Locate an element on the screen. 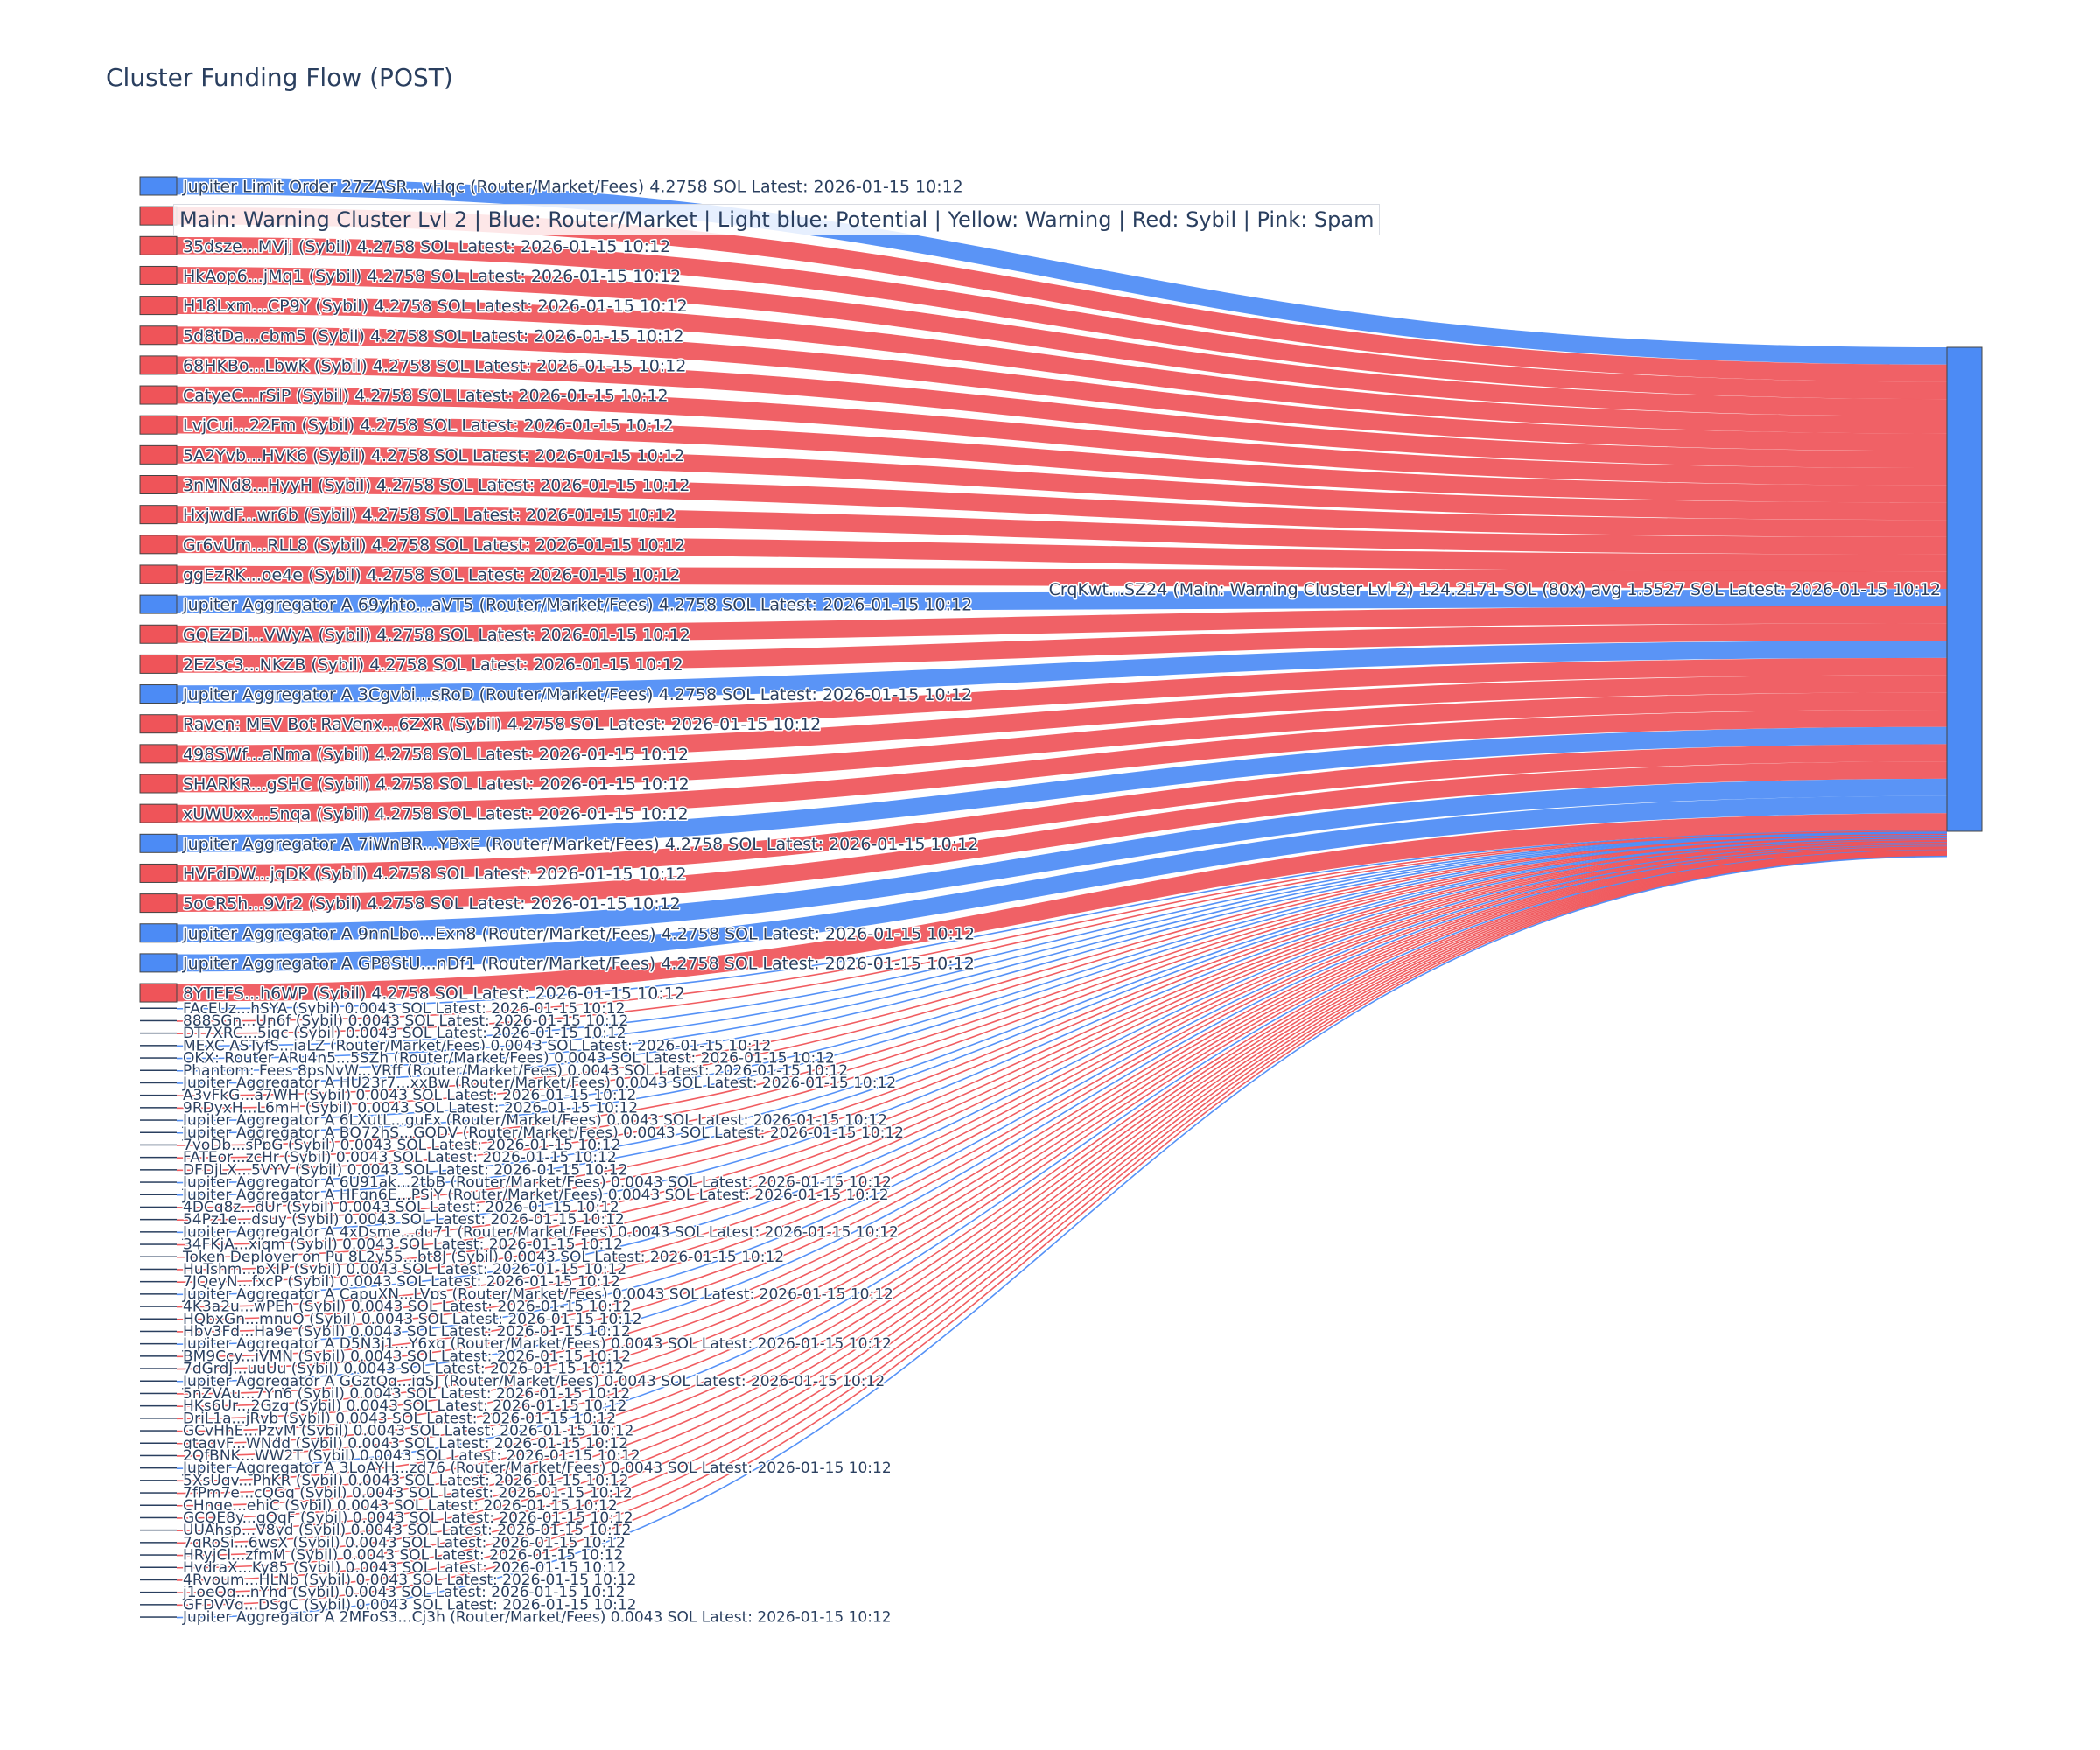 The height and width of the screenshot is (1750, 2100). flow-link is located at coordinates (1062, 920).